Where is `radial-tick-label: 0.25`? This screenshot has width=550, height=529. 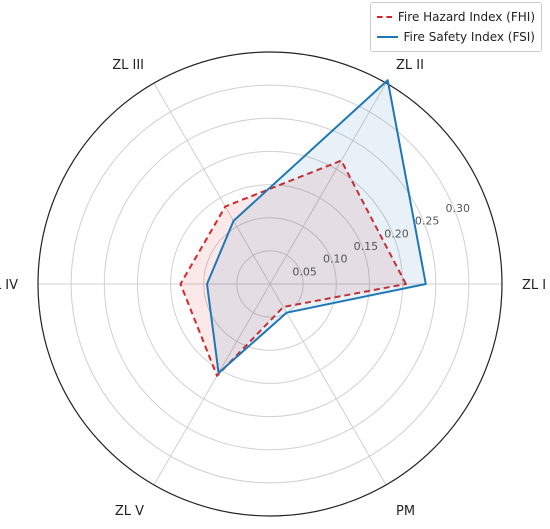
radial-tick-label: 0.25 is located at coordinates (427, 221).